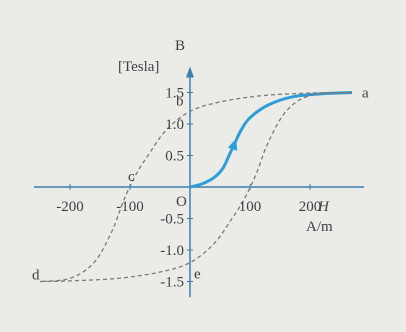 This screenshot has height=332, width=406. Describe the element at coordinates (172, 220) in the screenshot. I see `y-tick-label: -0.5` at that location.